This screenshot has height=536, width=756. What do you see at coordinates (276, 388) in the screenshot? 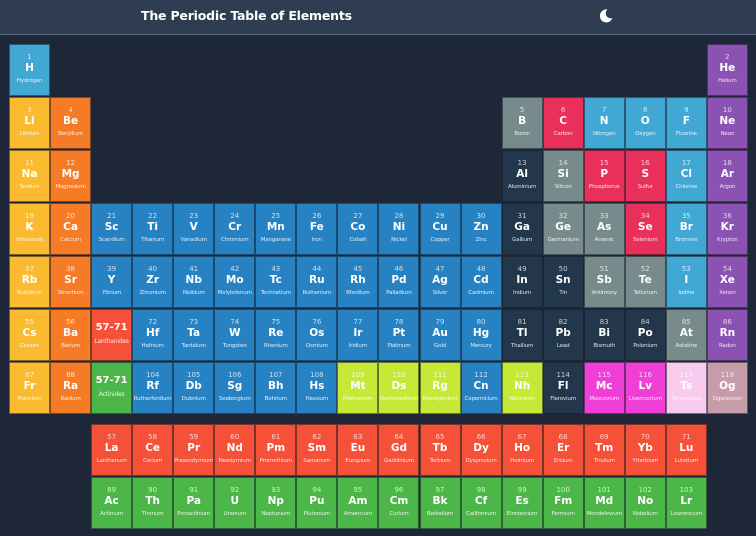
I see `element-cell-bh: 107 Bh Bohrium` at bounding box center [276, 388].